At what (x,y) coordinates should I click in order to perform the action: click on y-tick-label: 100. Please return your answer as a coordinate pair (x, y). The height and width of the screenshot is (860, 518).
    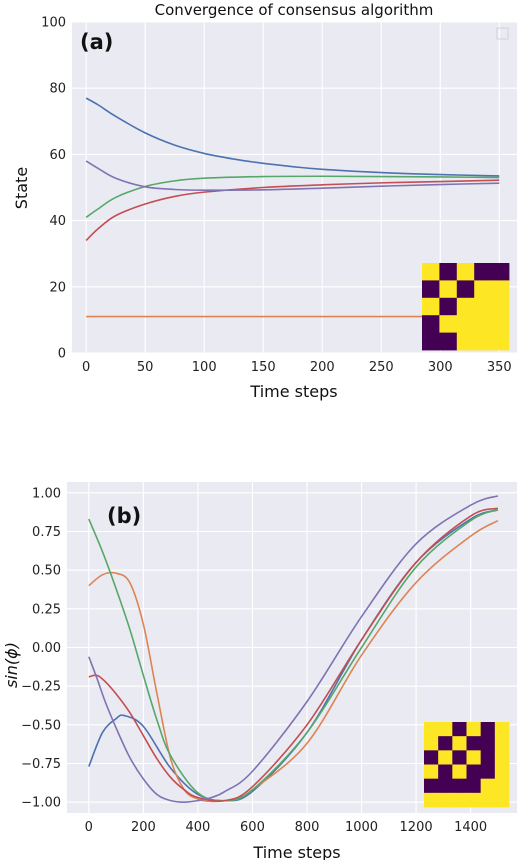
    Looking at the image, I should click on (53, 23).